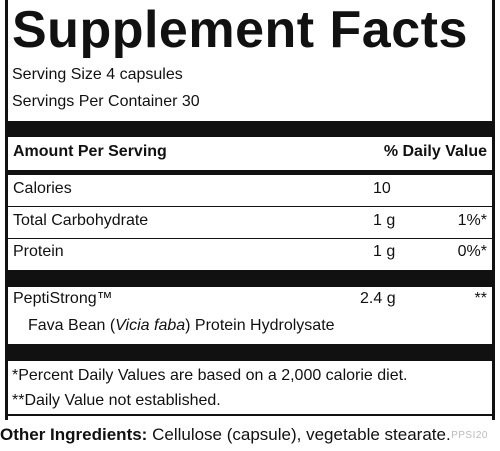  I want to click on product-code: PPSI20, so click(469, 435).